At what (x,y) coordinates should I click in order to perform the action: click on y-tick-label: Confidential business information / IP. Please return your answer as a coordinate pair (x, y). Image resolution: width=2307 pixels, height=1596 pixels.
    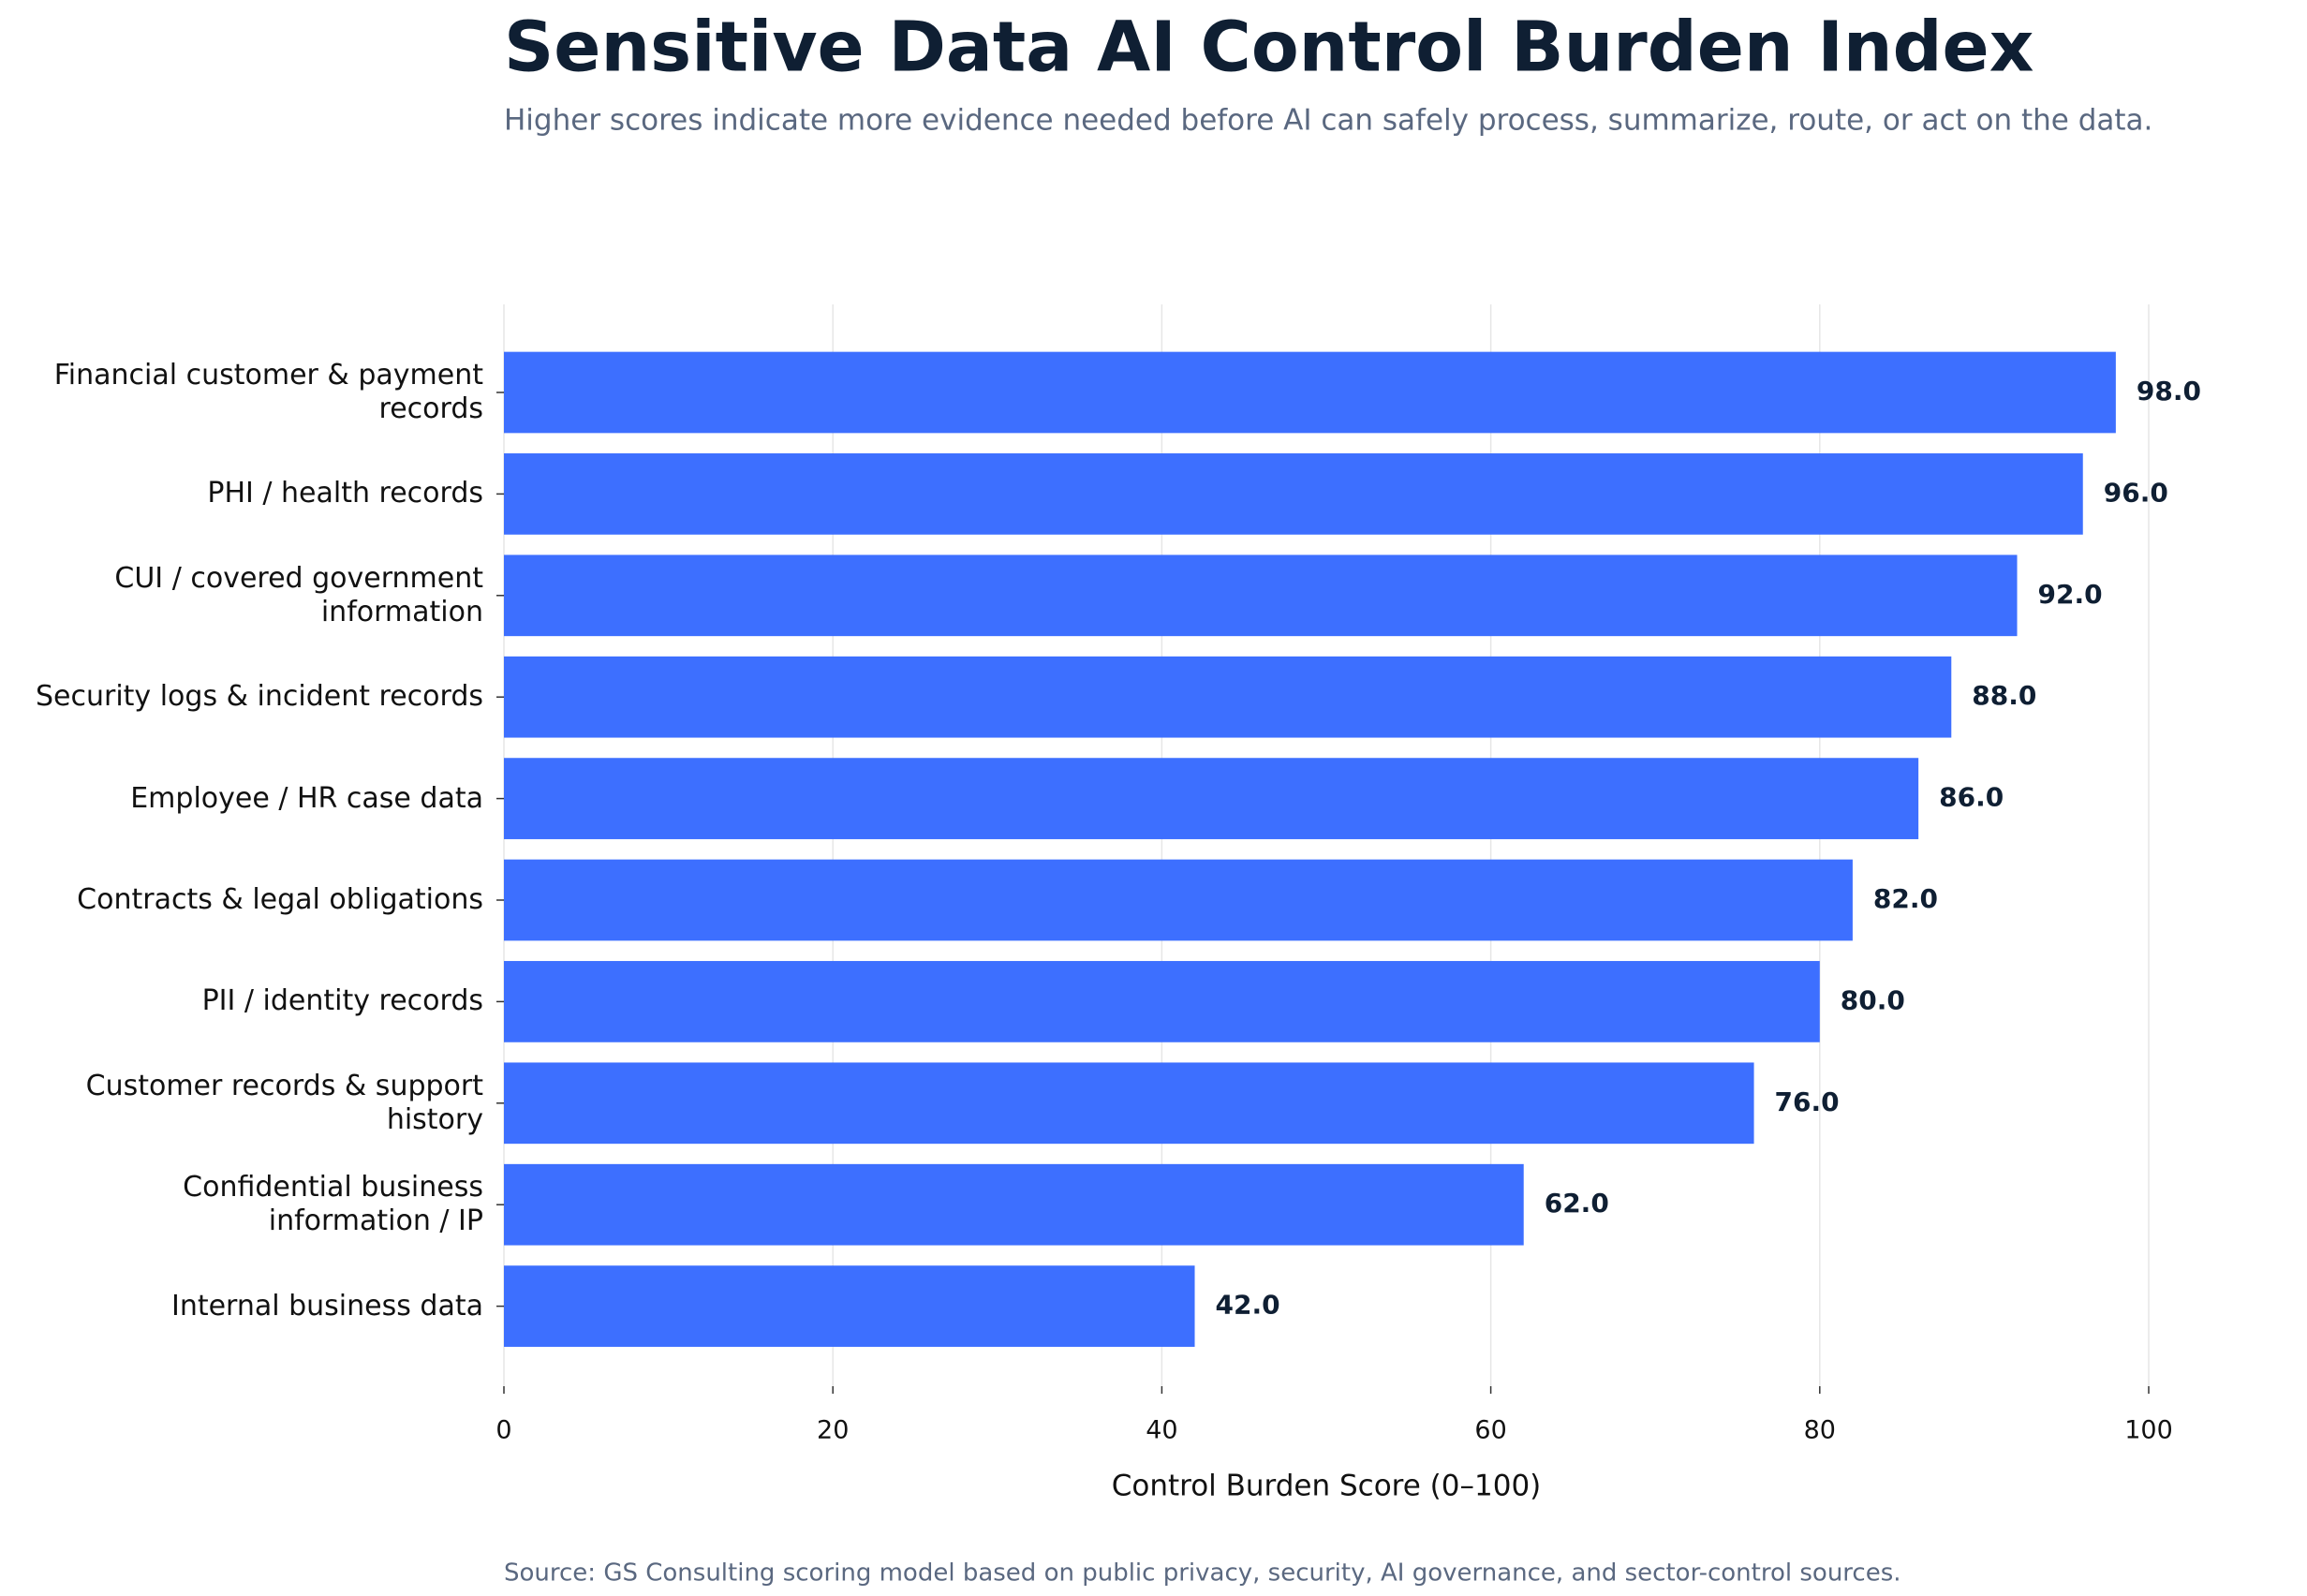
    Looking at the image, I should click on (333, 1204).